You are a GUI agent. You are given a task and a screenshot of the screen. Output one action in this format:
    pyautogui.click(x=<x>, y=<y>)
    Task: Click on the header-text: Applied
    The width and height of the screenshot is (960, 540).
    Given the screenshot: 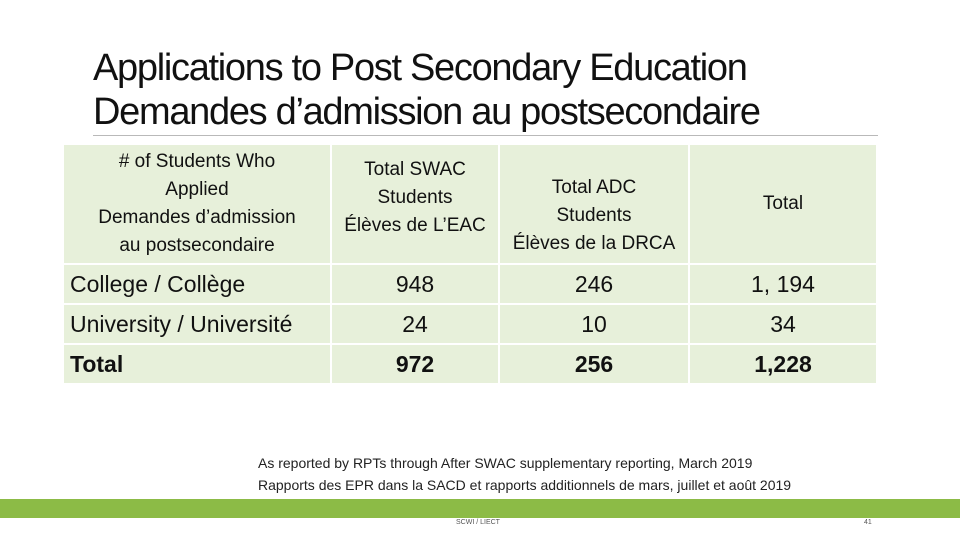 What is the action you would take?
    pyautogui.click(x=197, y=189)
    